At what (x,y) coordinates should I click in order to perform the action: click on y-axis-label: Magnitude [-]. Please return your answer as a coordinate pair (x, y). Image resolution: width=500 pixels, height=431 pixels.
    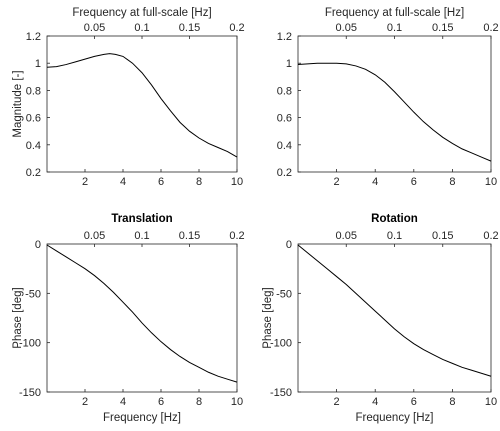
    Looking at the image, I should click on (18, 103).